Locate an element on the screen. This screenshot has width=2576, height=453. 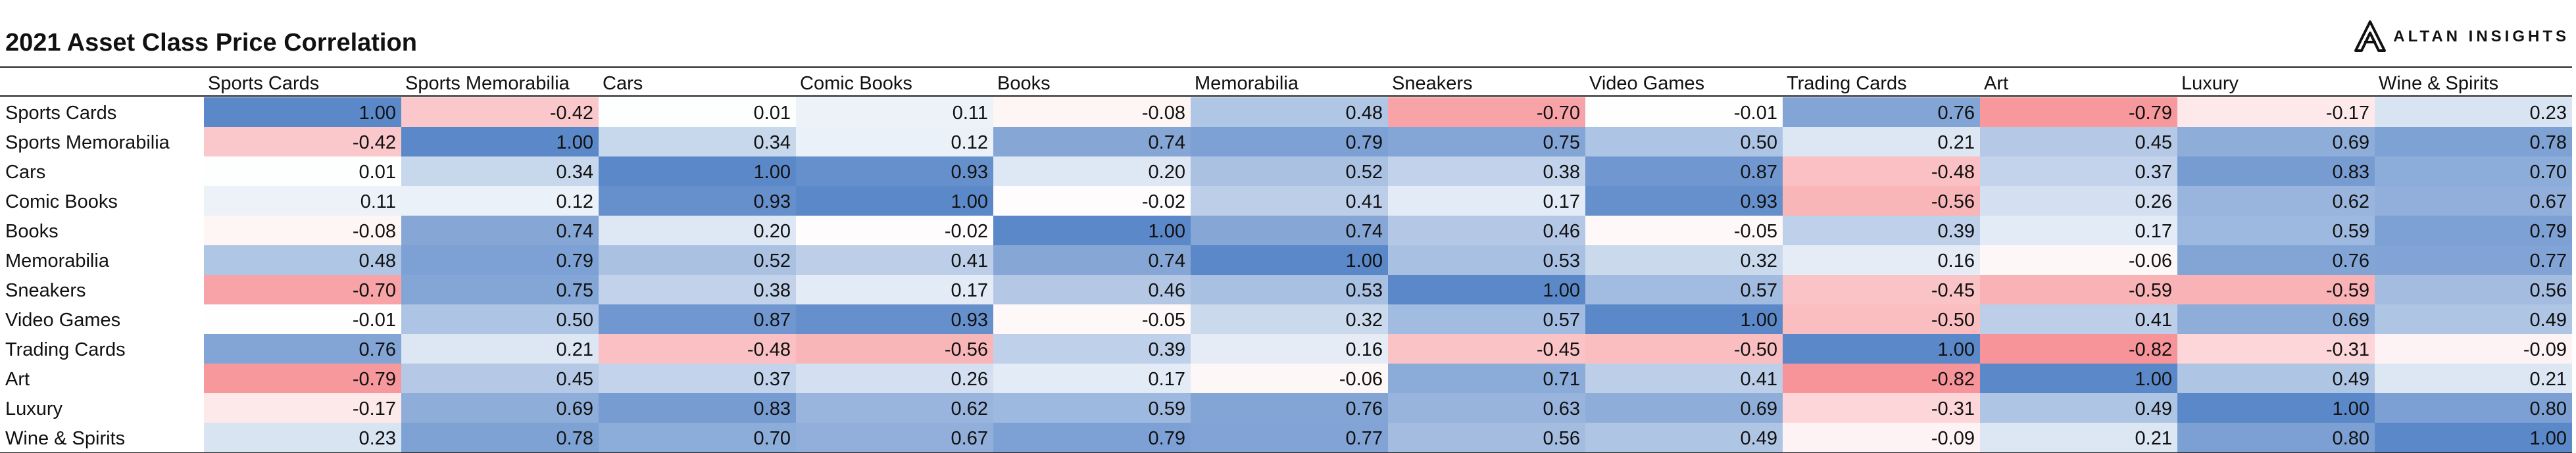
cell-value: 0.38 is located at coordinates (772, 290).